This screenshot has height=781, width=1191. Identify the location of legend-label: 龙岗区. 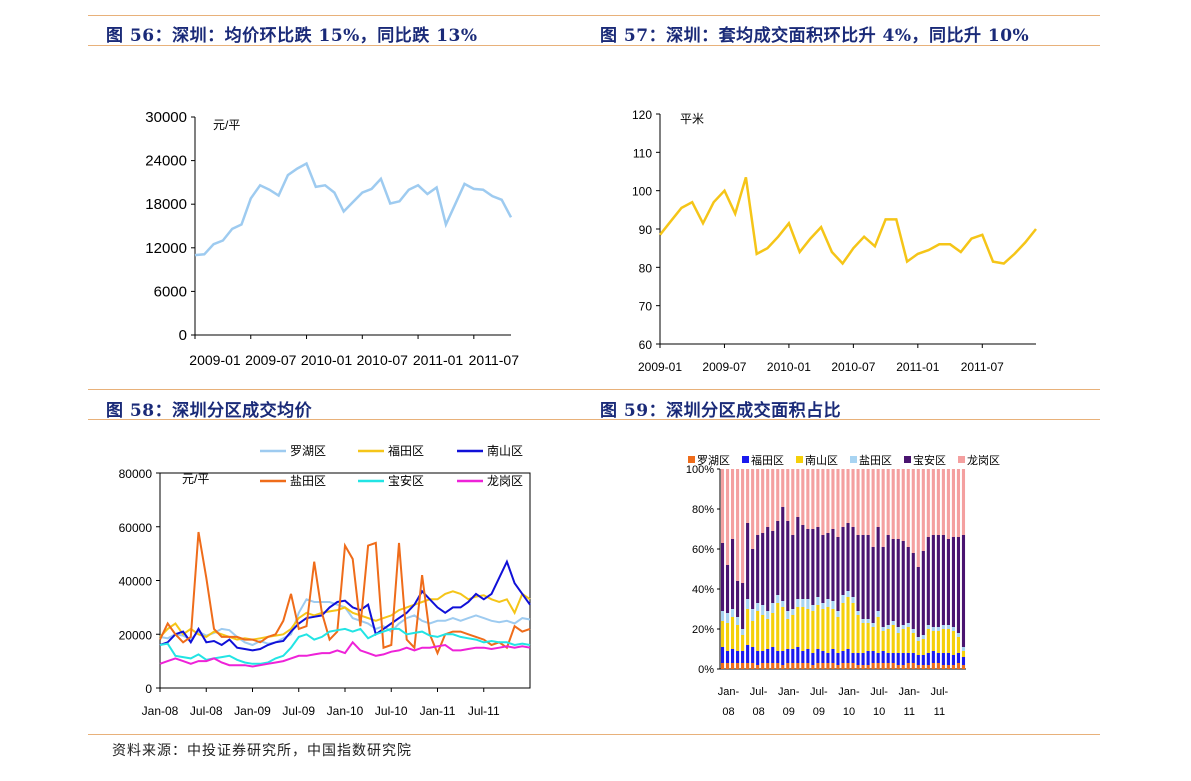
(983, 460).